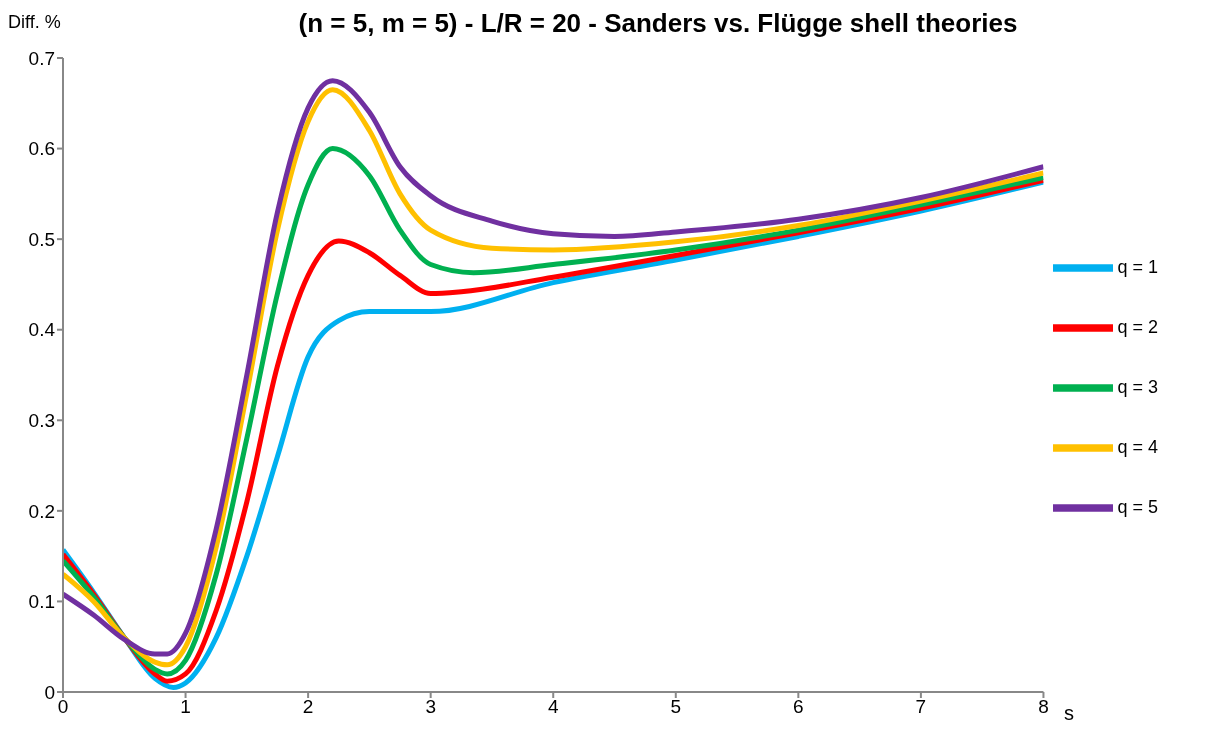 This screenshot has height=731, width=1222. Describe the element at coordinates (41, 511) in the screenshot. I see `y-tick-label: 0.2` at that location.